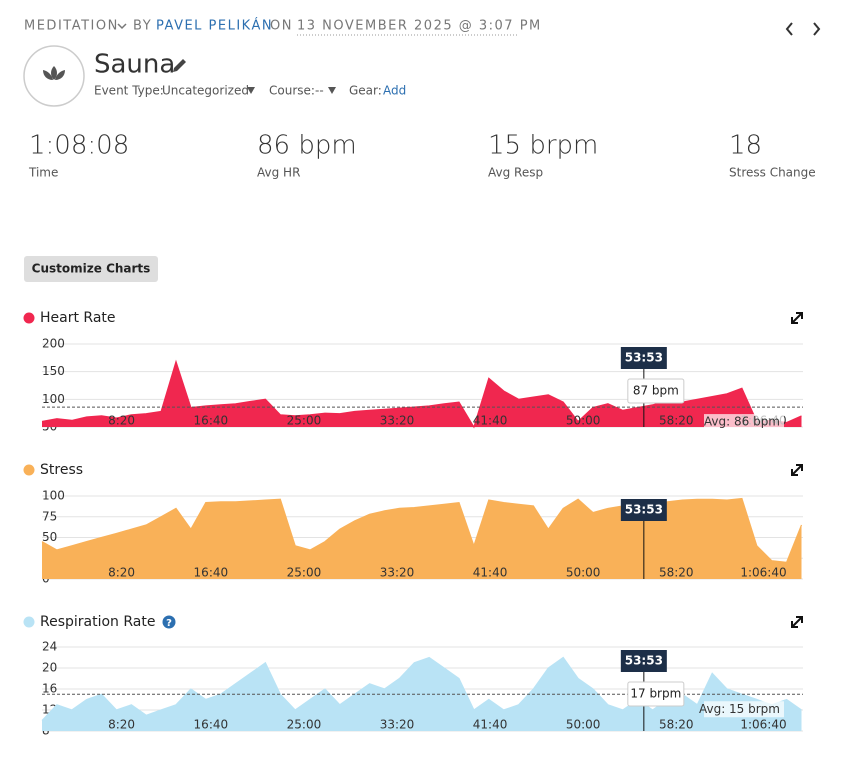  I want to click on course-label: Course:, so click(292, 91).